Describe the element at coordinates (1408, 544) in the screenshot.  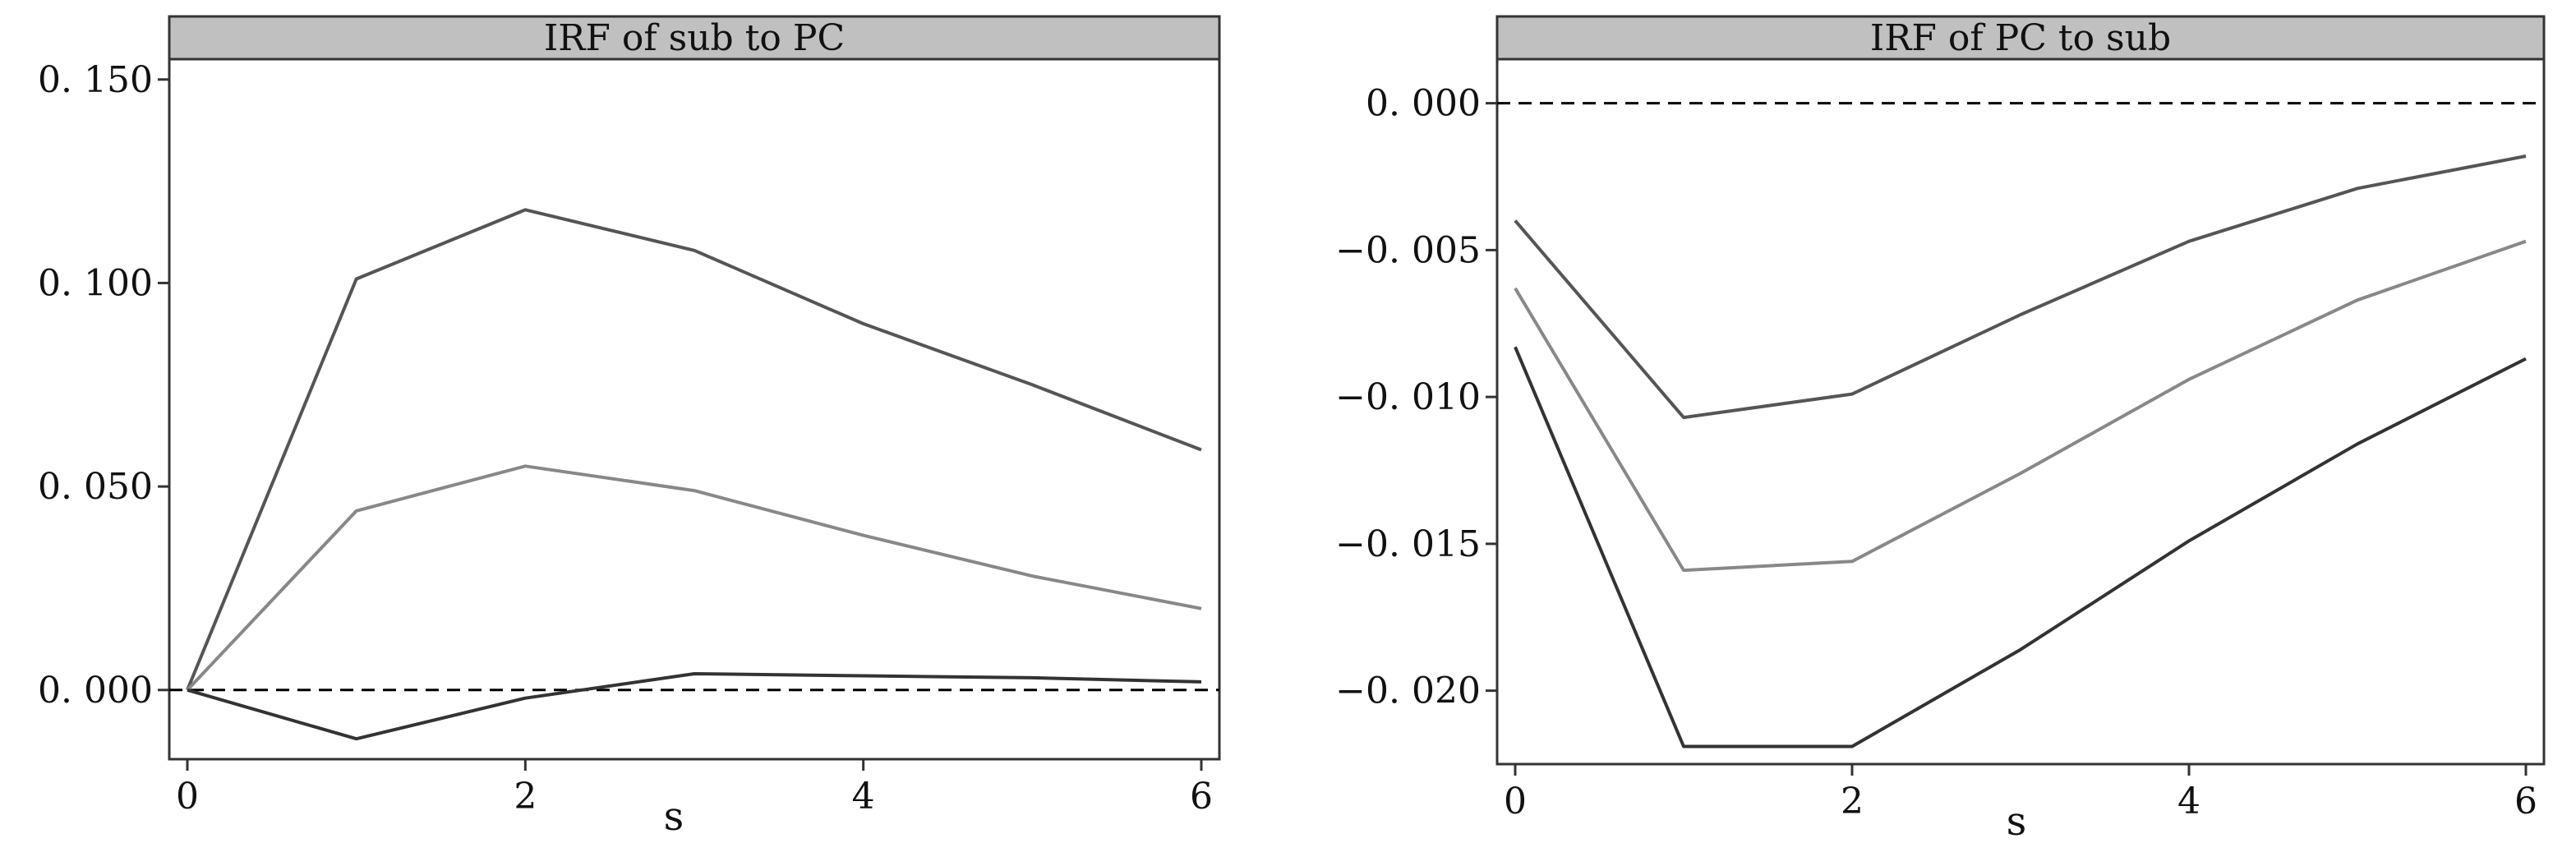
I see `y-tick-label: −0. 015` at that location.